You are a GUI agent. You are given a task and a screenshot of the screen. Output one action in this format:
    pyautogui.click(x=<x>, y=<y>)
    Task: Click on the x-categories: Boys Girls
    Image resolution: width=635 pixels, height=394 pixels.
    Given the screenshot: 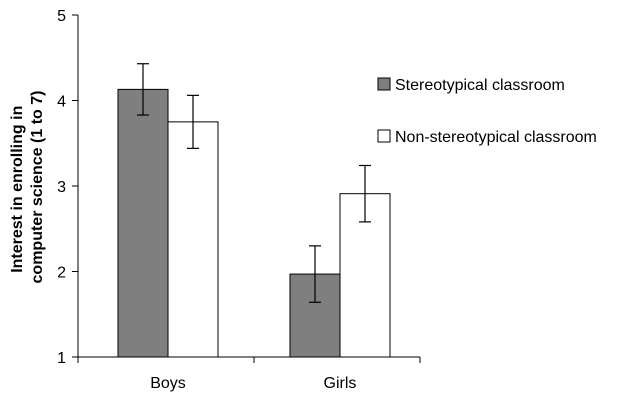 What is the action you would take?
    pyautogui.click(x=249, y=374)
    